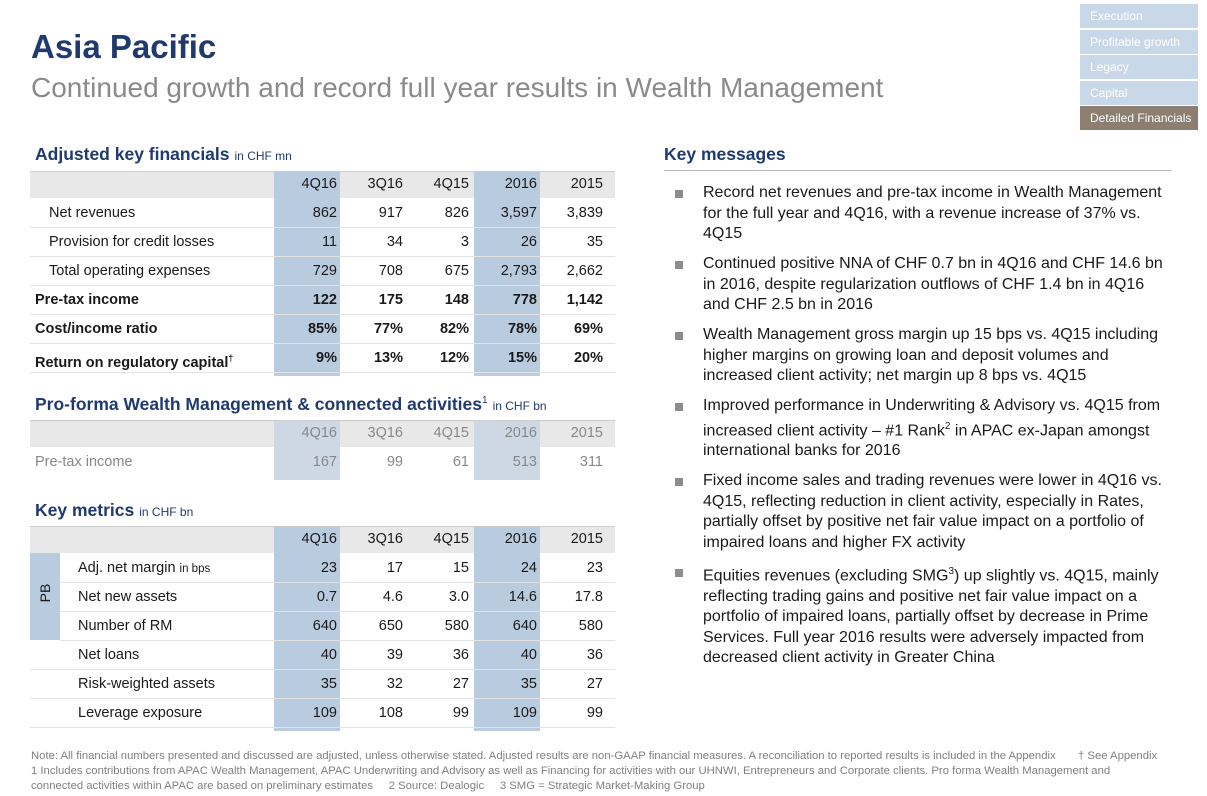 The width and height of the screenshot is (1207, 796). Describe the element at coordinates (388, 358) in the screenshot. I see `cell-value: 13%` at that location.